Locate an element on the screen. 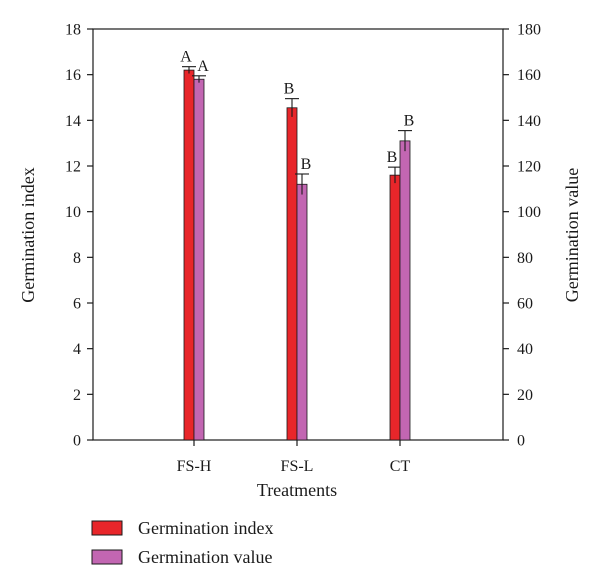 This screenshot has width=600, height=587. bar-germination-index-fs-h is located at coordinates (189, 255).